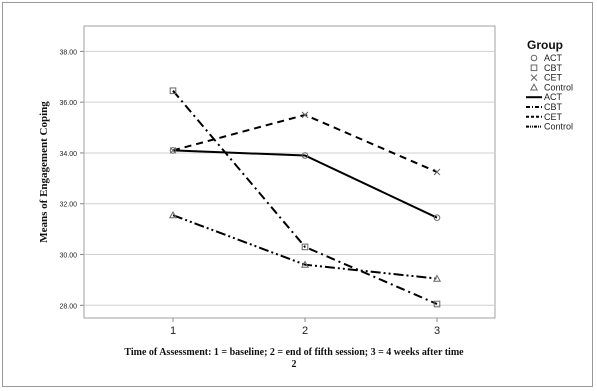  What do you see at coordinates (553, 117) in the screenshot?
I see `legend-line-label: CET` at bounding box center [553, 117].